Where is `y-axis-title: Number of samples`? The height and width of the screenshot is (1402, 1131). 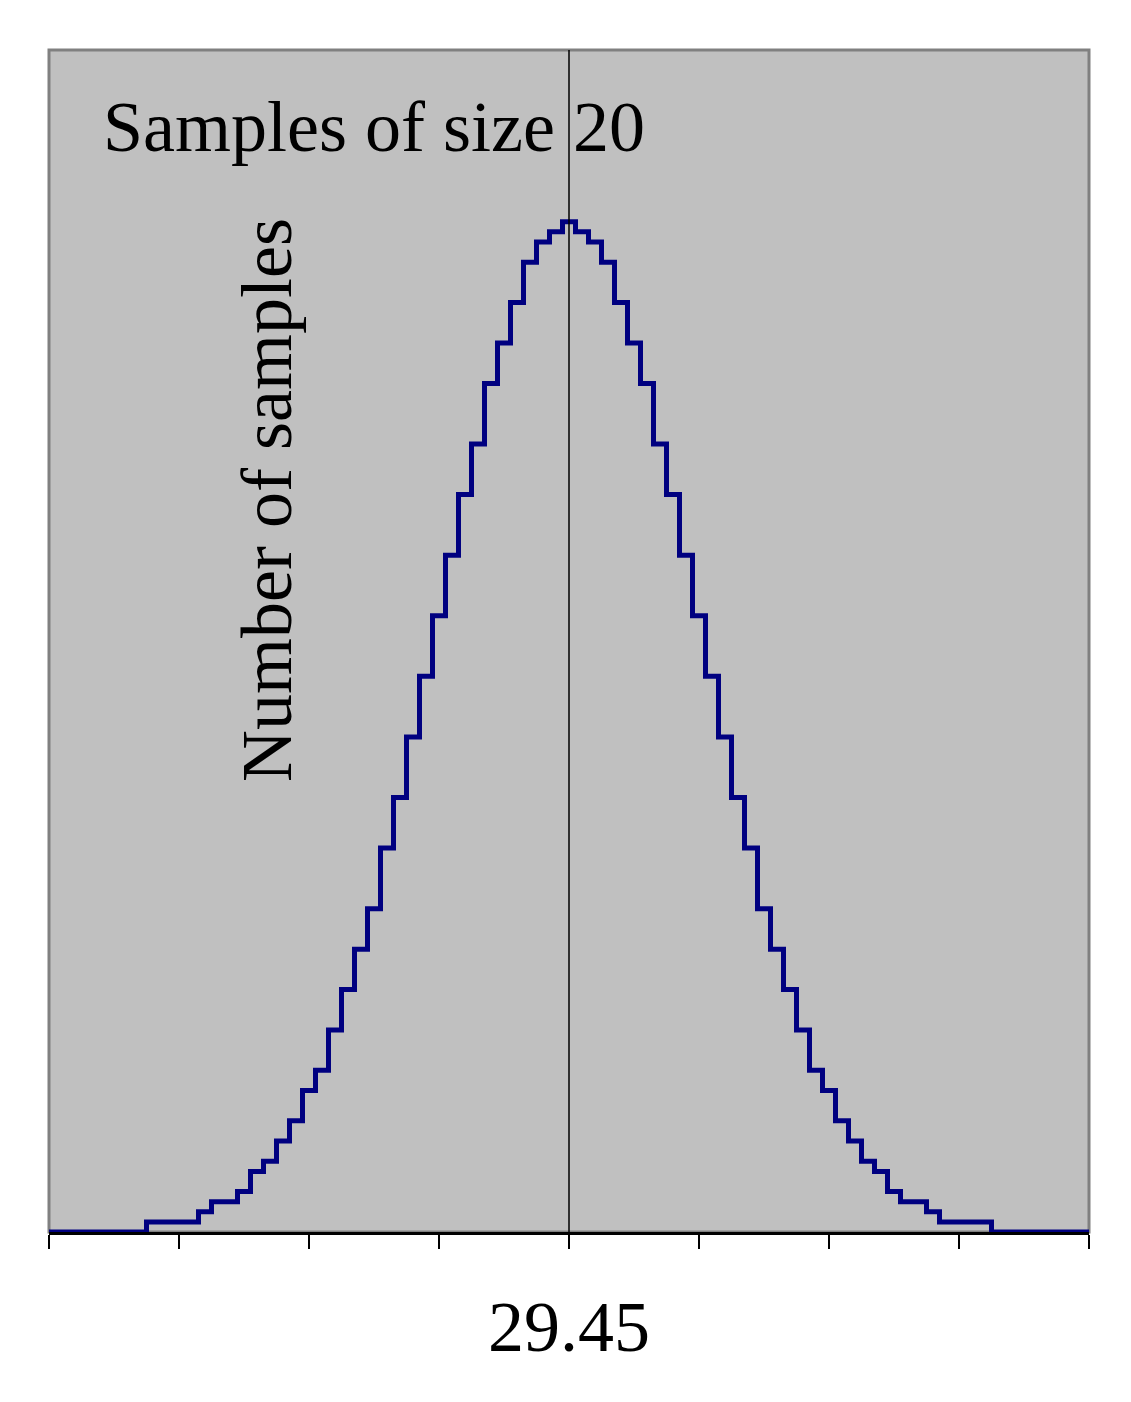 y-axis-title: Number of samples is located at coordinates (266, 500).